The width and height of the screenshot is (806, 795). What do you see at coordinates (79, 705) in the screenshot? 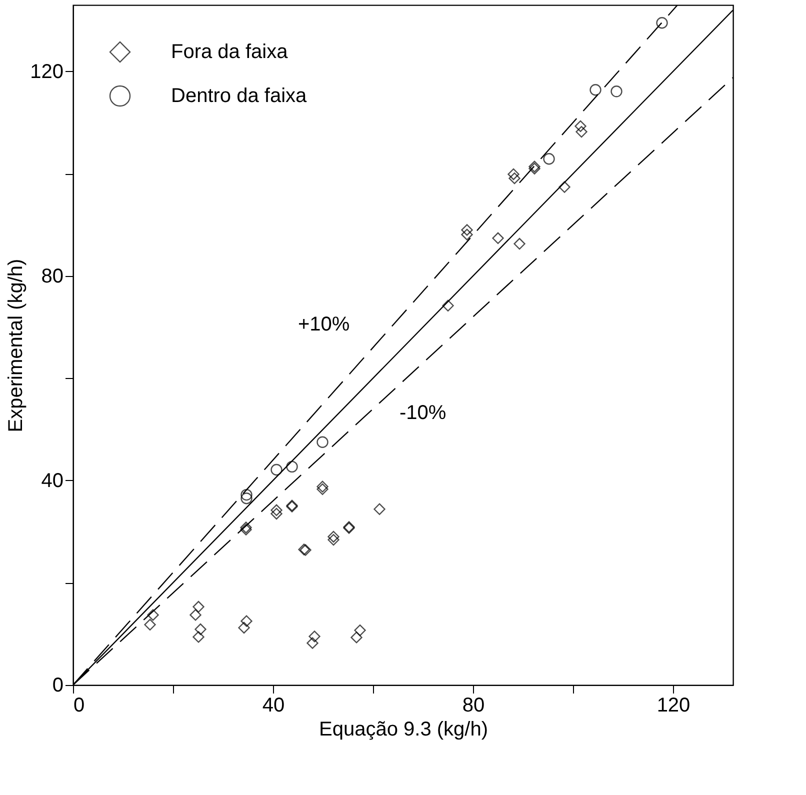
I see `x-tick-label: 0` at bounding box center [79, 705].